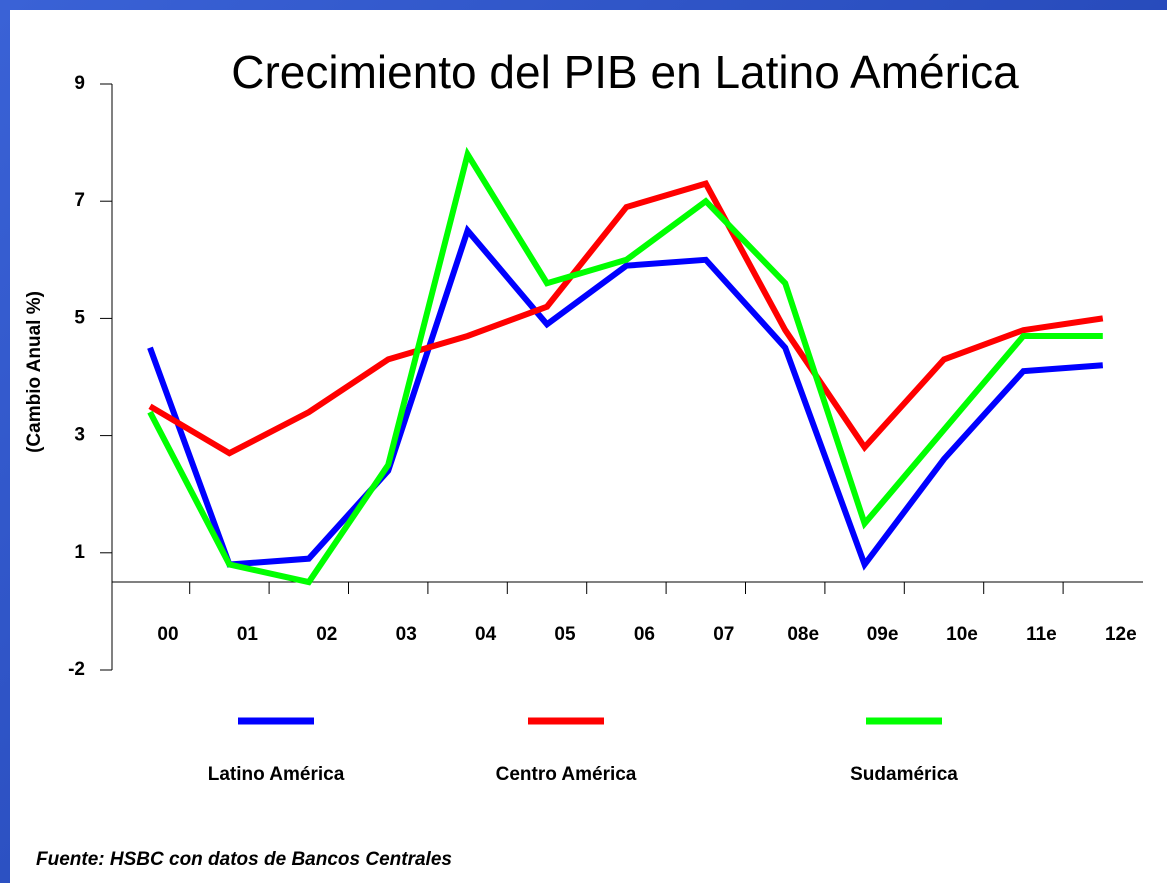  What do you see at coordinates (803, 634) in the screenshot?
I see `x-tick-label: 08e` at bounding box center [803, 634].